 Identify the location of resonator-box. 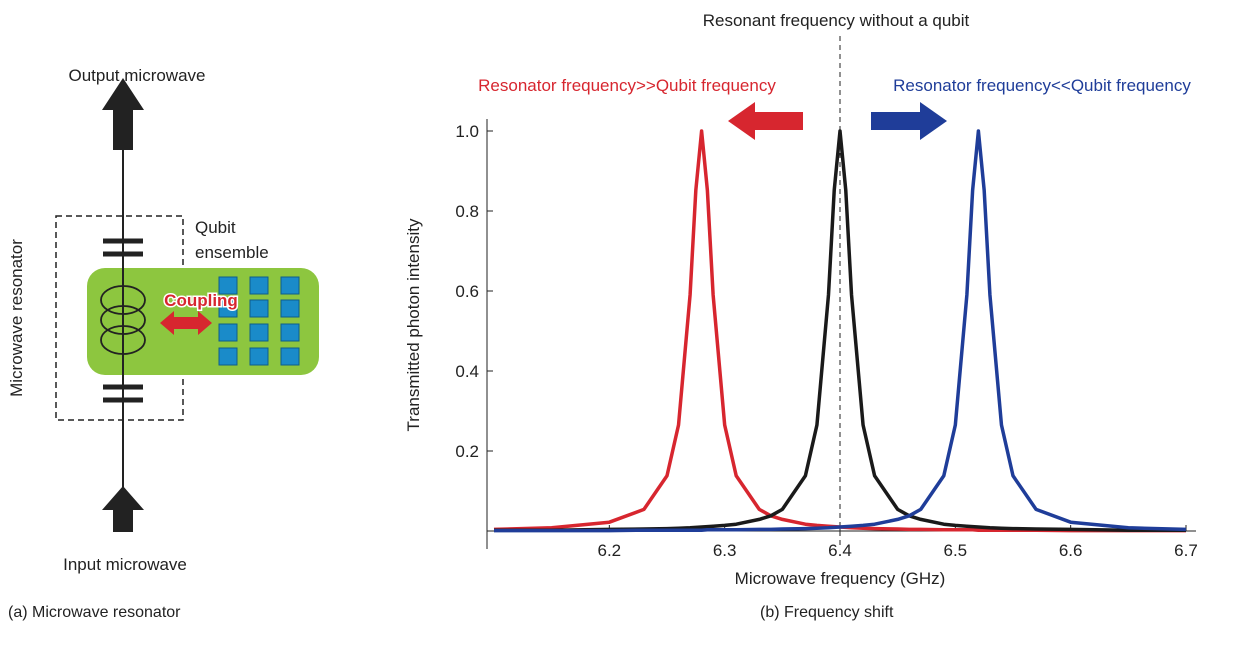
(119, 318).